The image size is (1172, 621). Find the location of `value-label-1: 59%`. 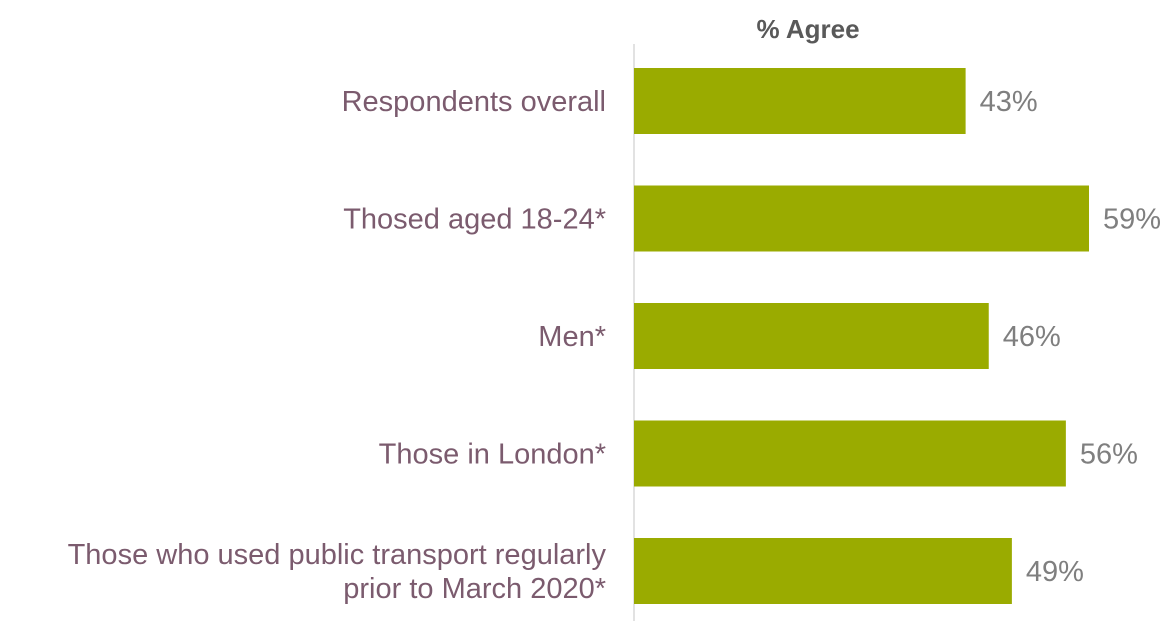

value-label-1: 59% is located at coordinates (1132, 220).